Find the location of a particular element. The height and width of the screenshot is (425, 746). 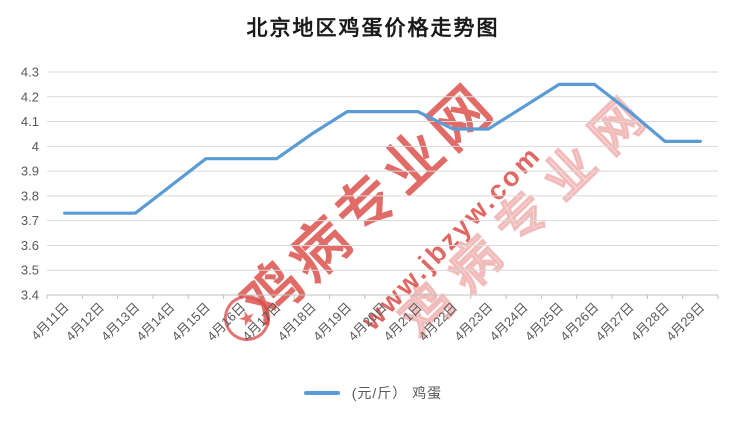

legend-series-label: (元/斤） 鸡蛋 is located at coordinates (397, 393).